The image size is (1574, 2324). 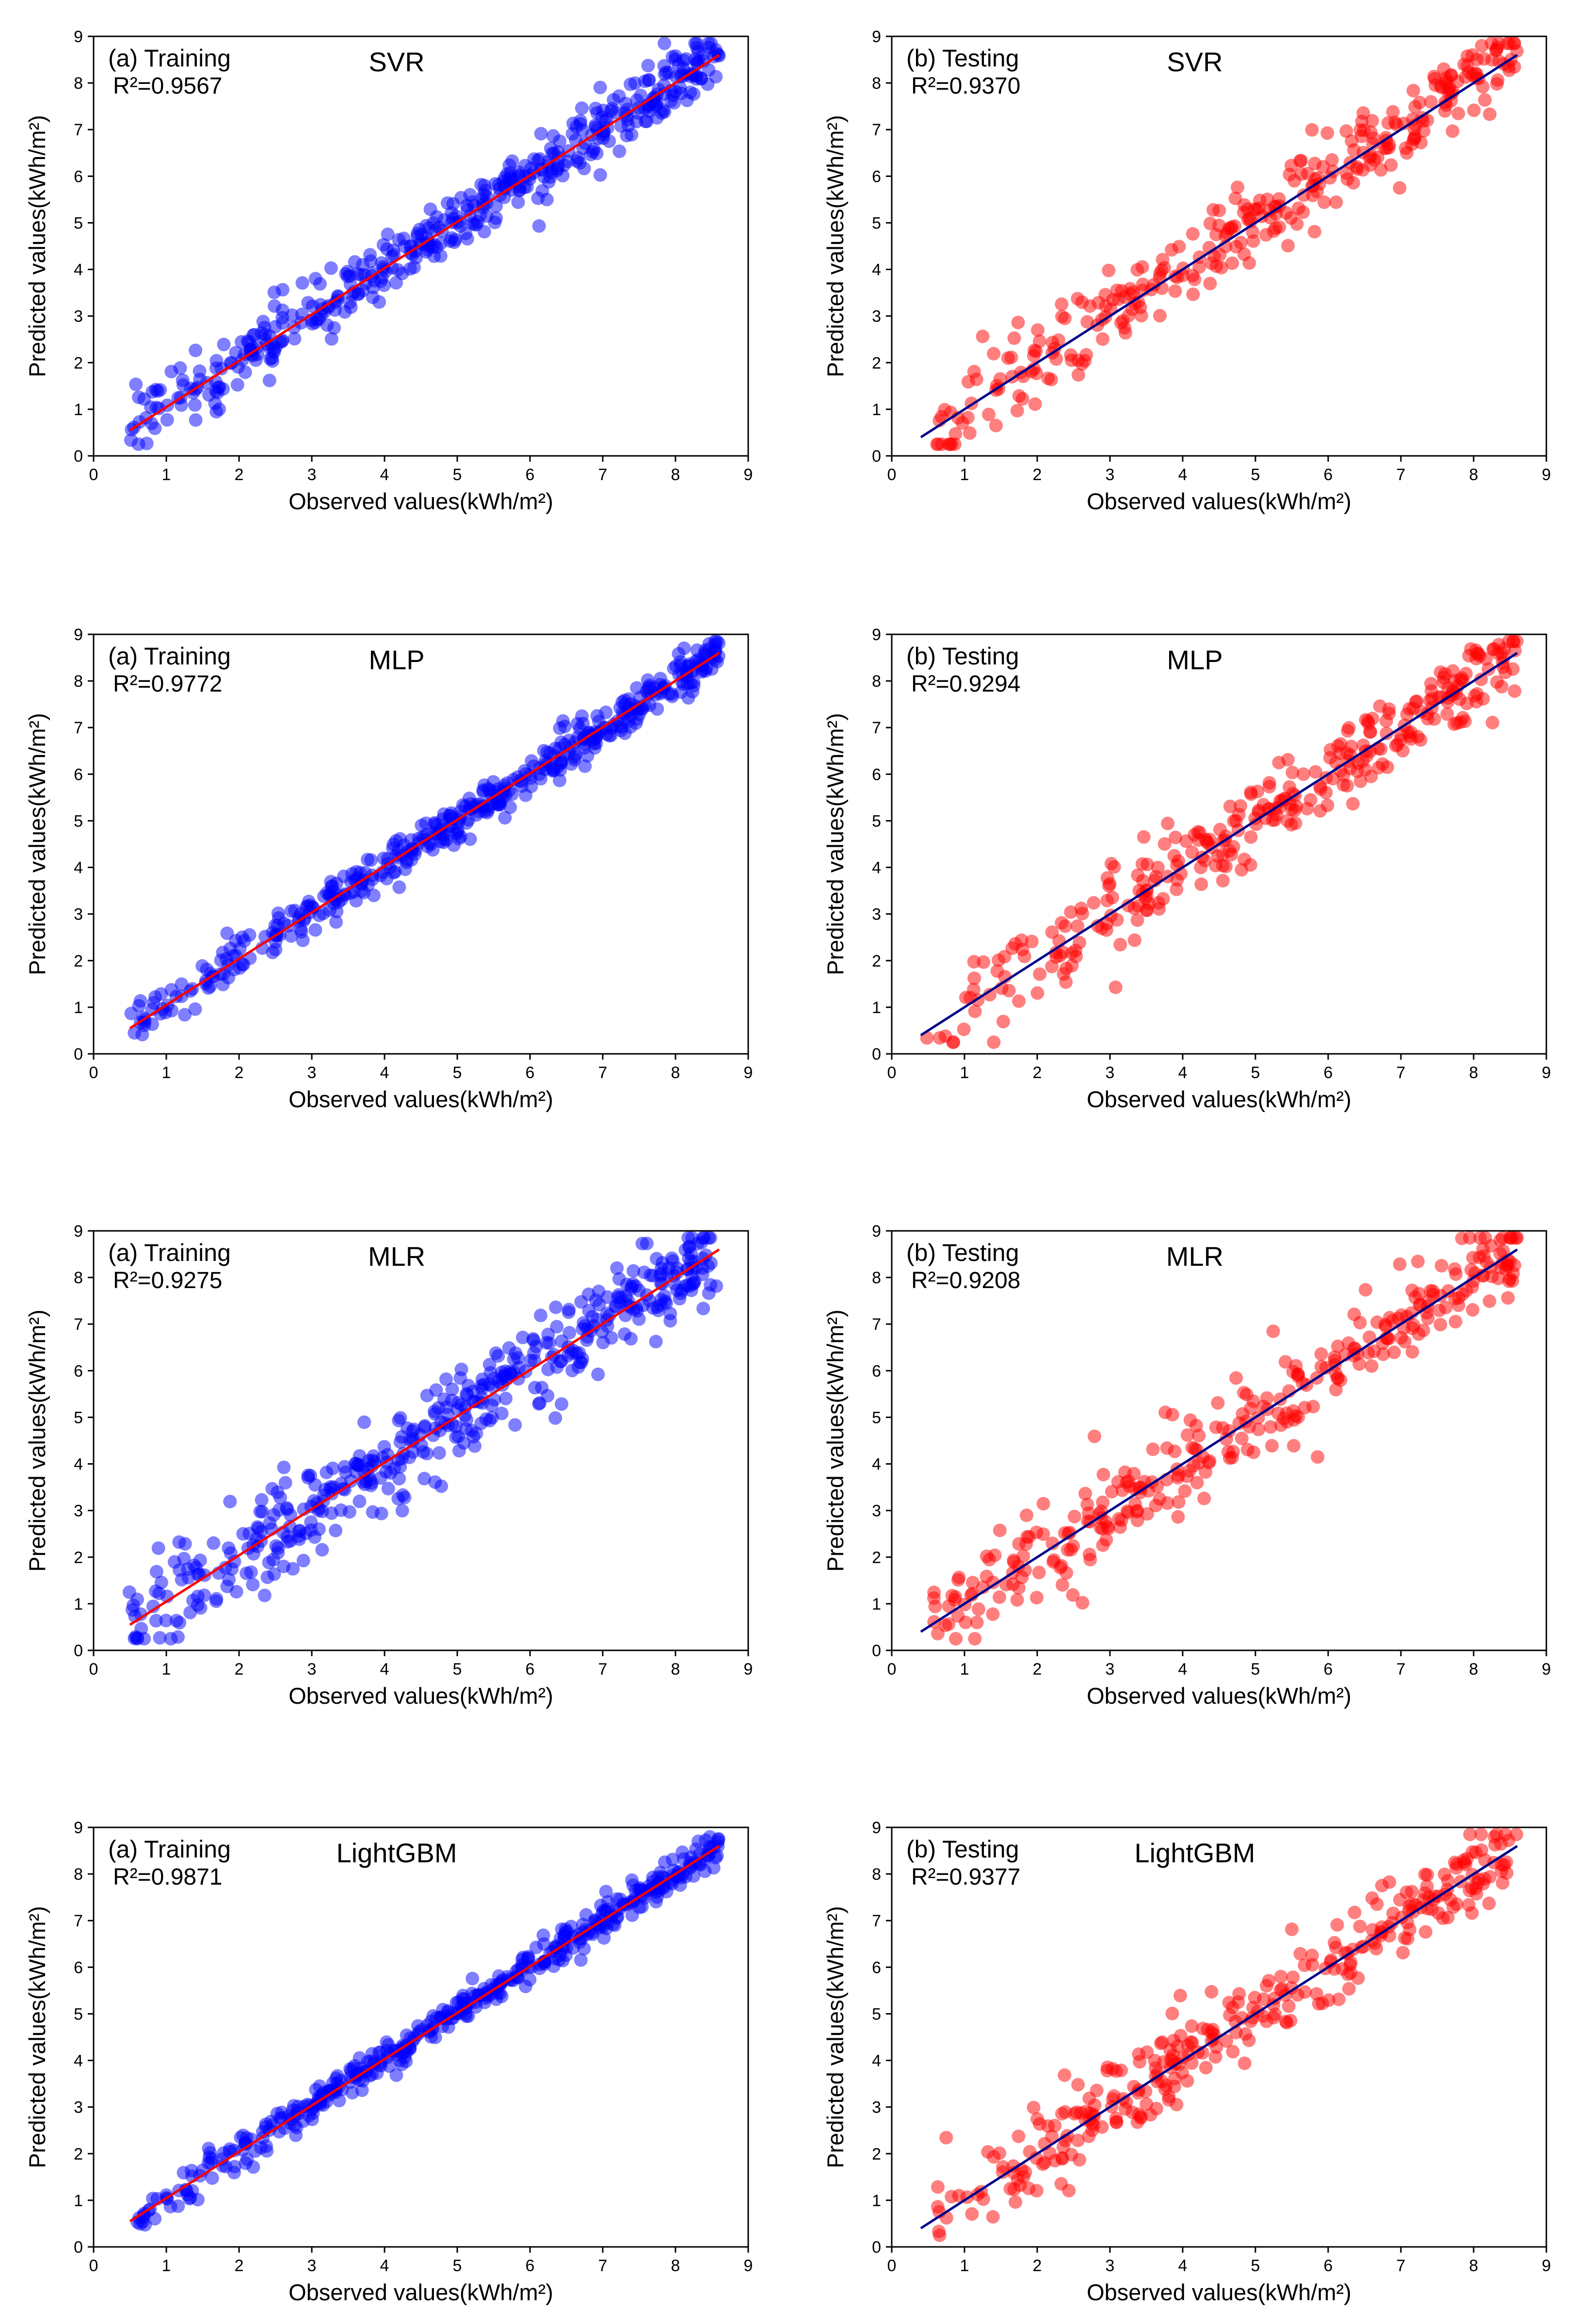 I want to click on x-tick-label: 9, so click(x=748, y=1073).